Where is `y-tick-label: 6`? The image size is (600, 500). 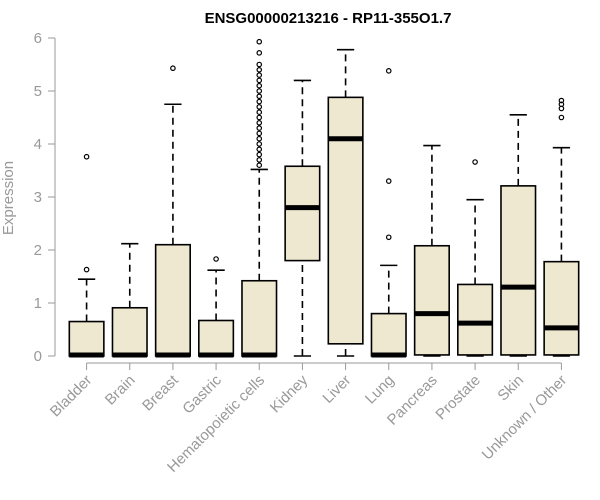
y-tick-label: 6 is located at coordinates (38, 38).